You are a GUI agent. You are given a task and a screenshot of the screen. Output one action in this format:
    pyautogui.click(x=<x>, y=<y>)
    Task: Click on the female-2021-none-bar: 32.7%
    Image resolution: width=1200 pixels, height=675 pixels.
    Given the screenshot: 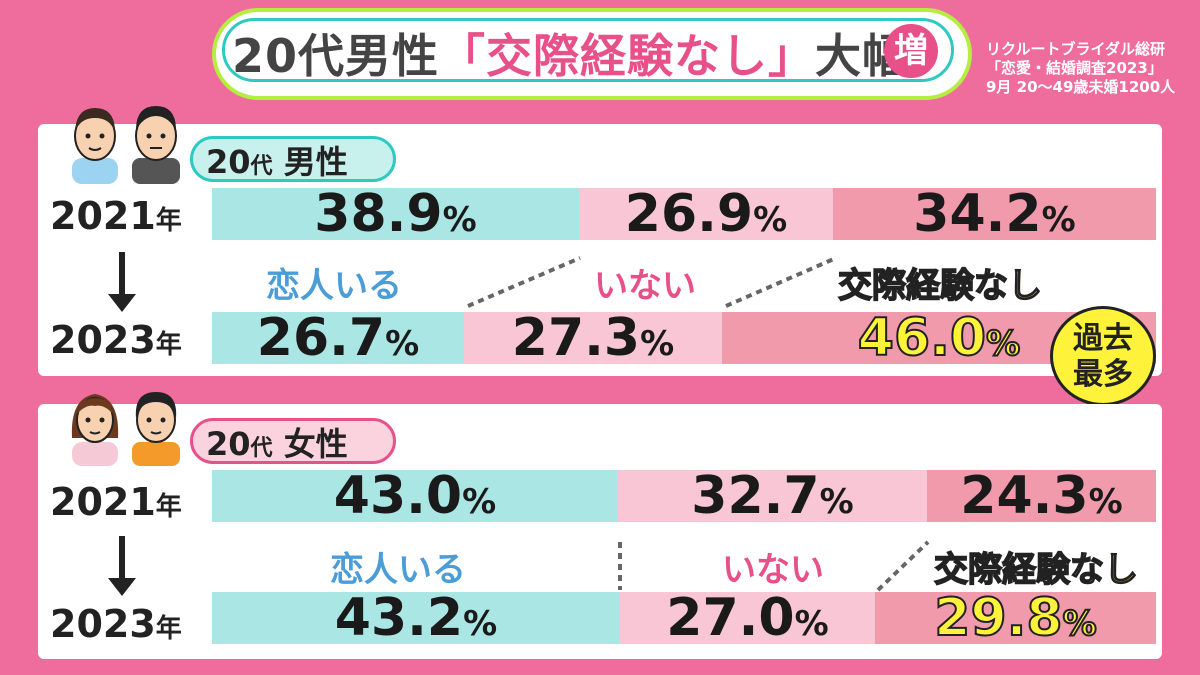 What is the action you would take?
    pyautogui.click(x=772, y=496)
    